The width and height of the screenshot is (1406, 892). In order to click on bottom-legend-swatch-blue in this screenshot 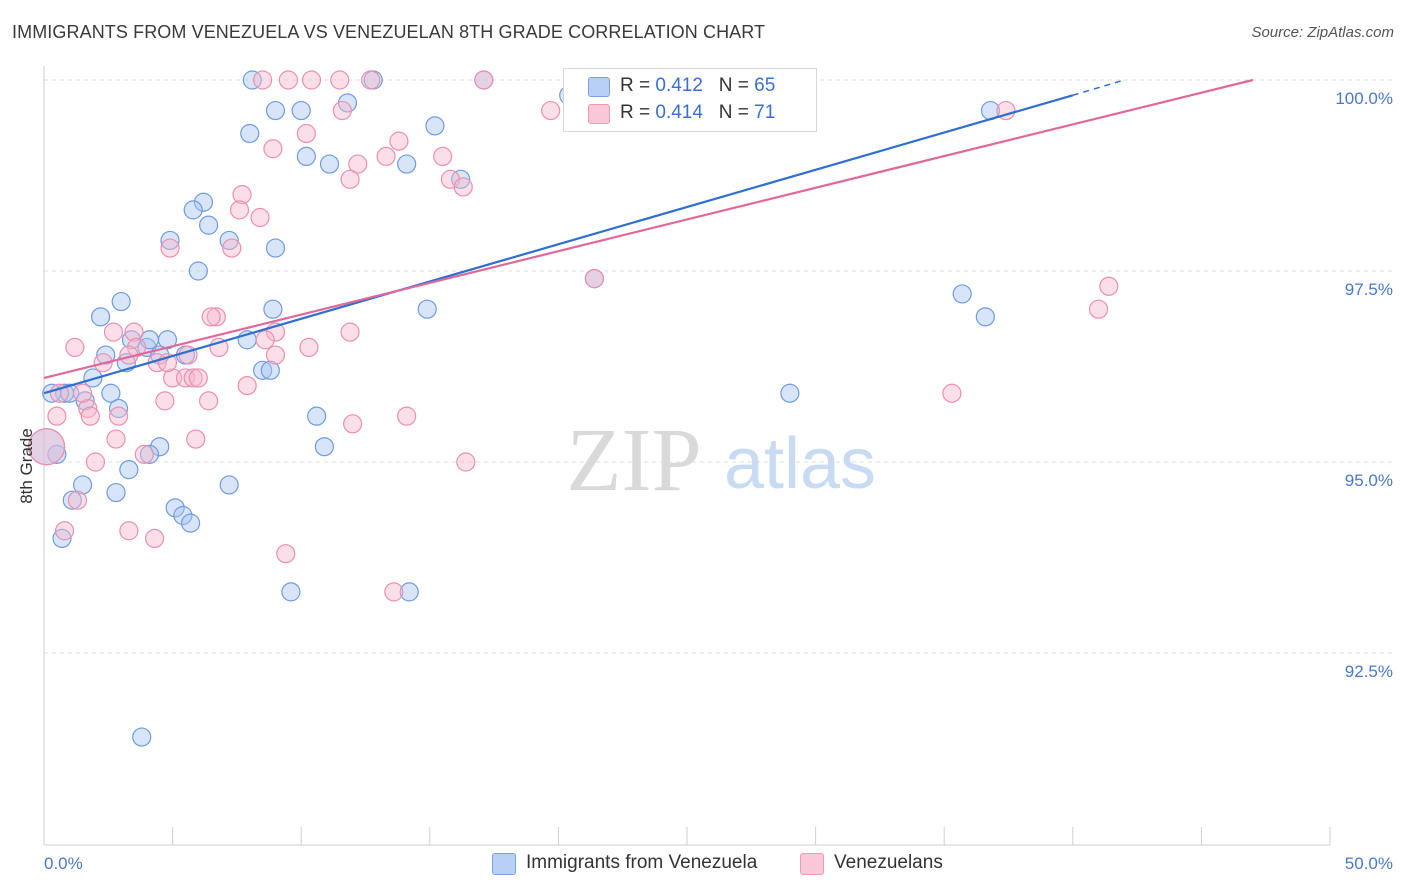, I will do `click(504, 864)`.